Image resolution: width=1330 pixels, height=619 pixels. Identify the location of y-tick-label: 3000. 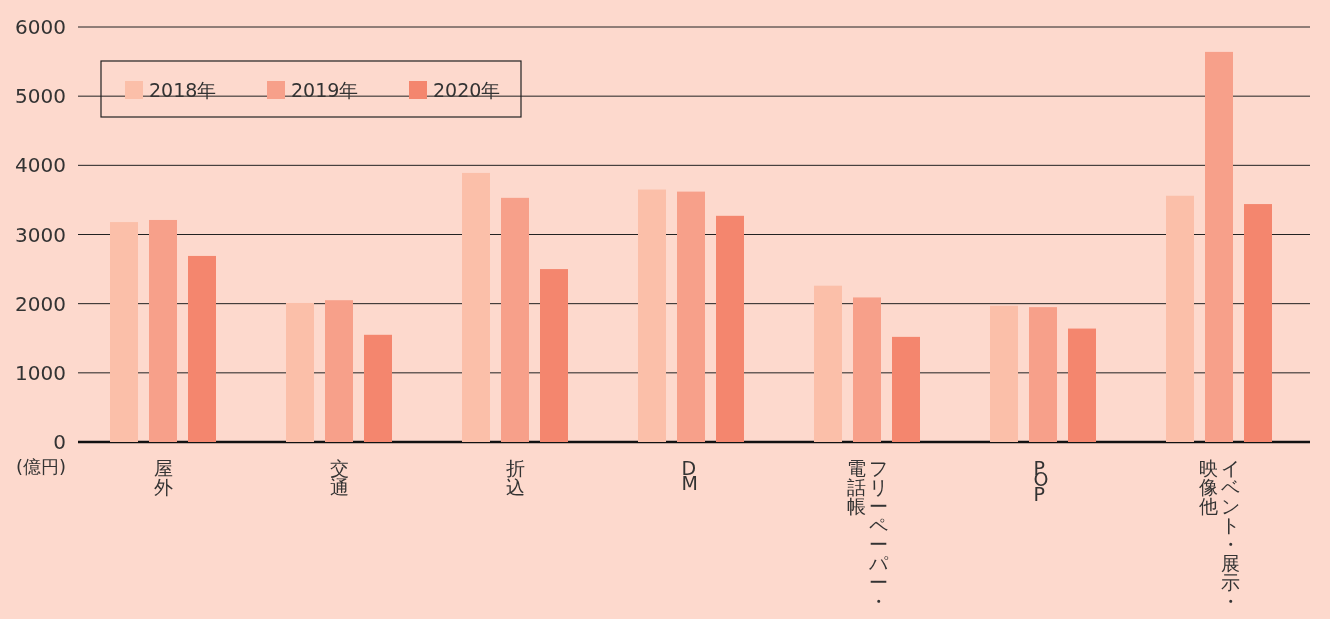
(40, 234).